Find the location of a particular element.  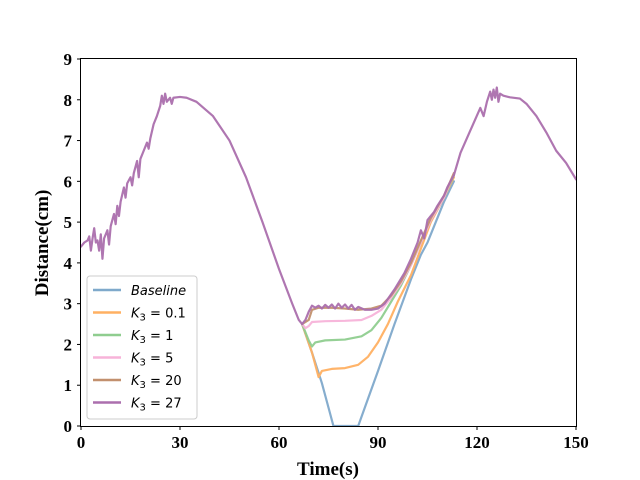

y-tick-label: 9 is located at coordinates (68, 59).